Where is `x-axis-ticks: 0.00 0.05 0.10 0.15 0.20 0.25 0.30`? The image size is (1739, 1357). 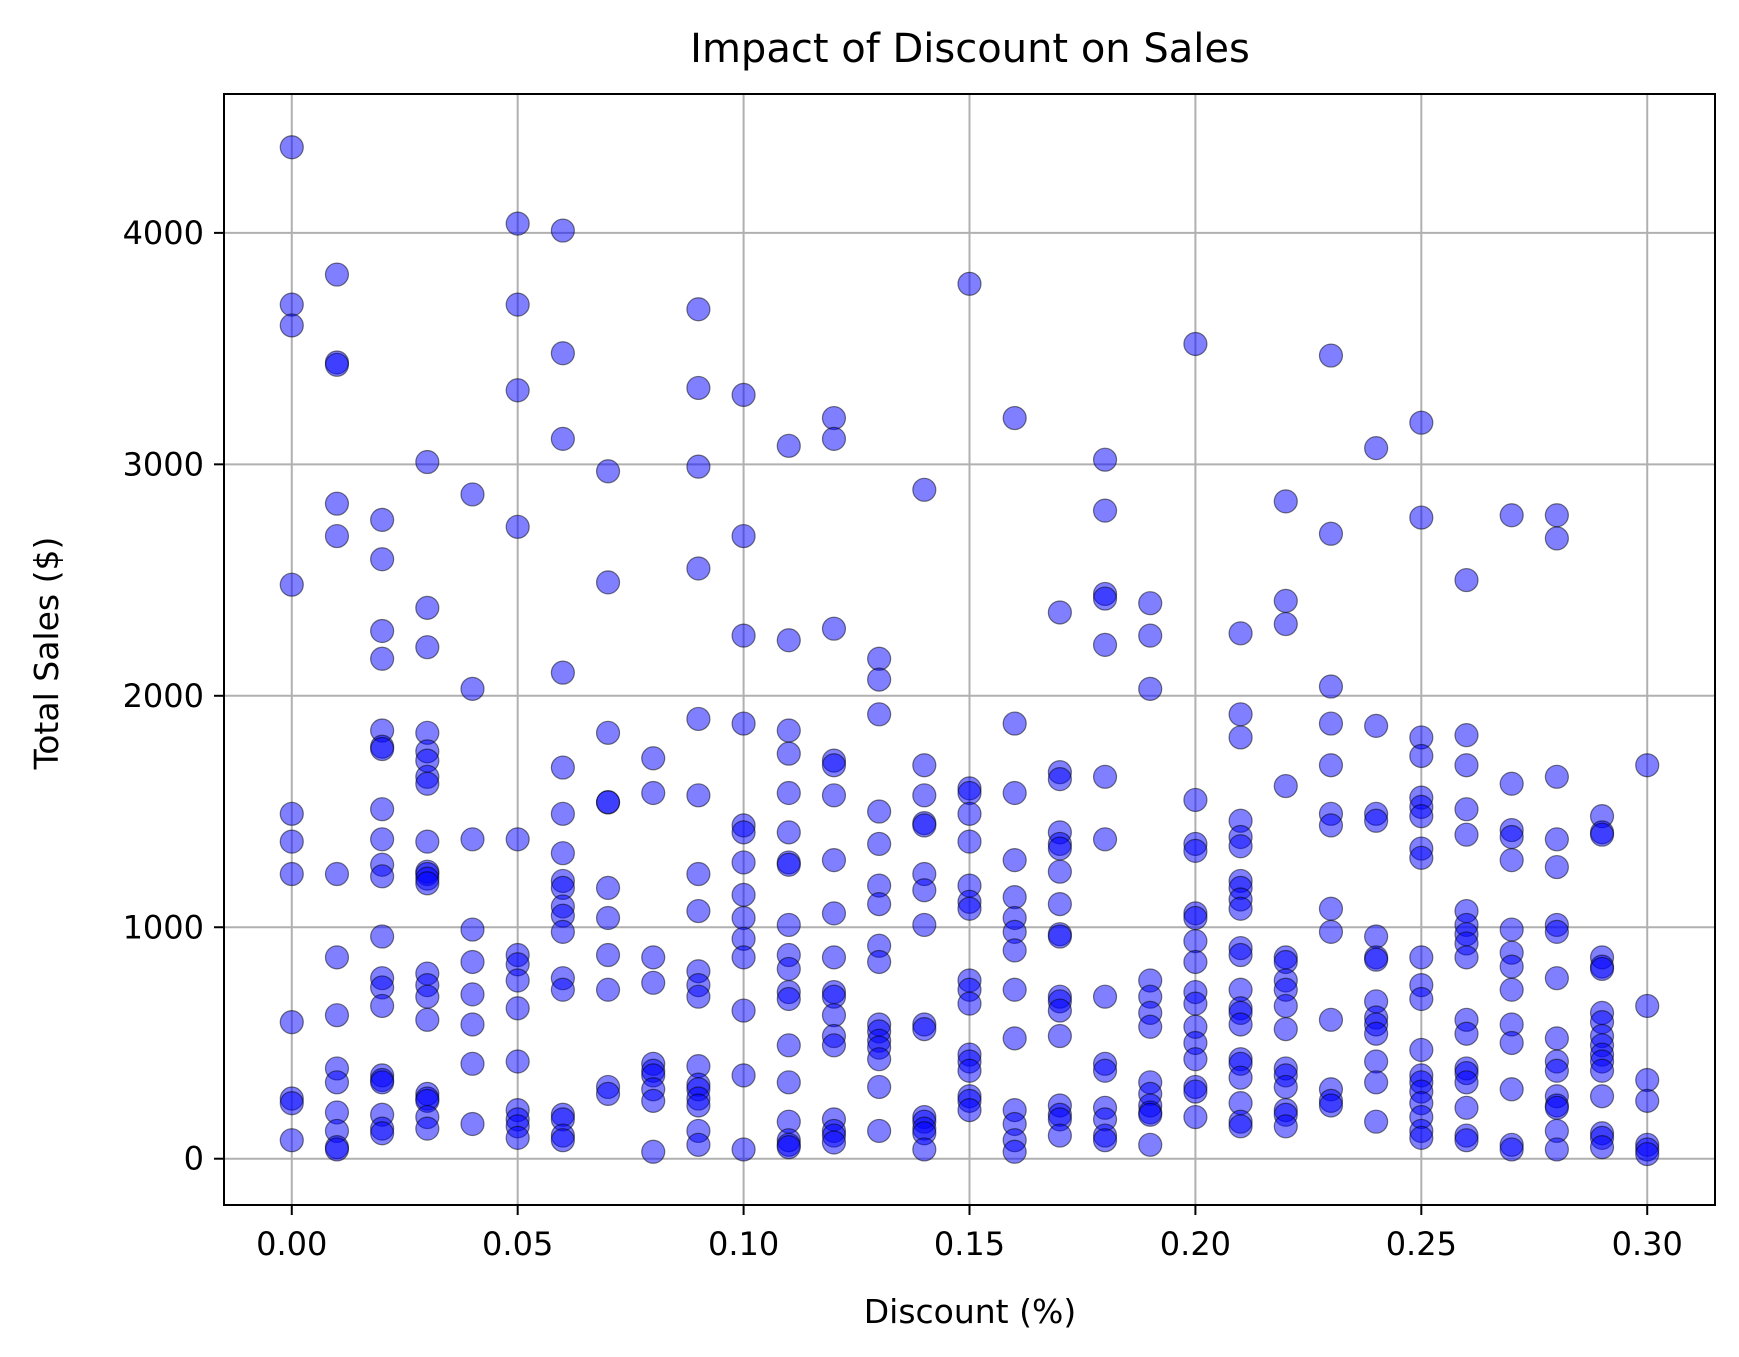
x-axis-ticks: 0.00 0.05 0.10 0.15 0.20 0.25 0.30 is located at coordinates (969, 1234).